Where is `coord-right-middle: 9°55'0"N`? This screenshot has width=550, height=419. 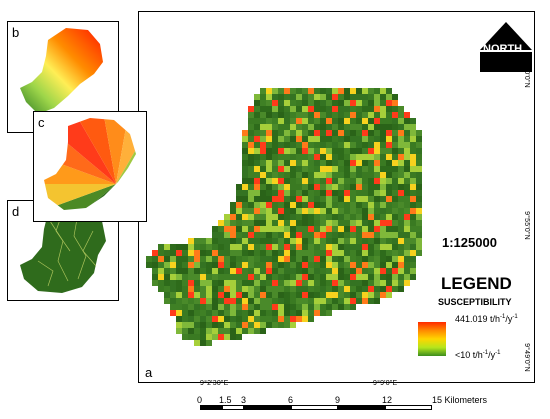 coord-right-middle: 9°55'0"N is located at coordinates (526, 225).